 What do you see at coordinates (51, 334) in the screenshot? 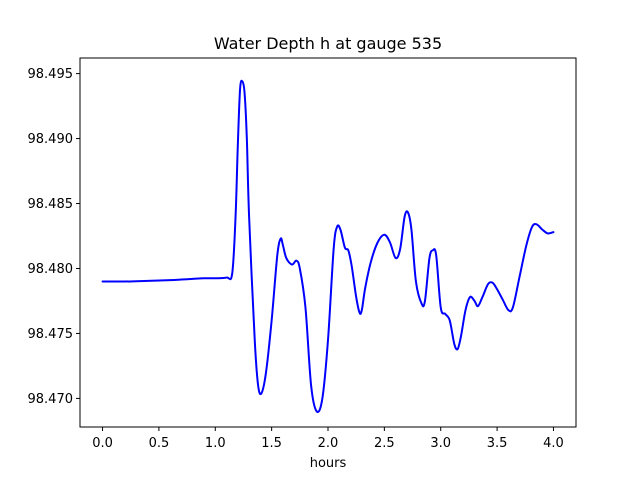
I see `y-tick-label: 98.475` at bounding box center [51, 334].